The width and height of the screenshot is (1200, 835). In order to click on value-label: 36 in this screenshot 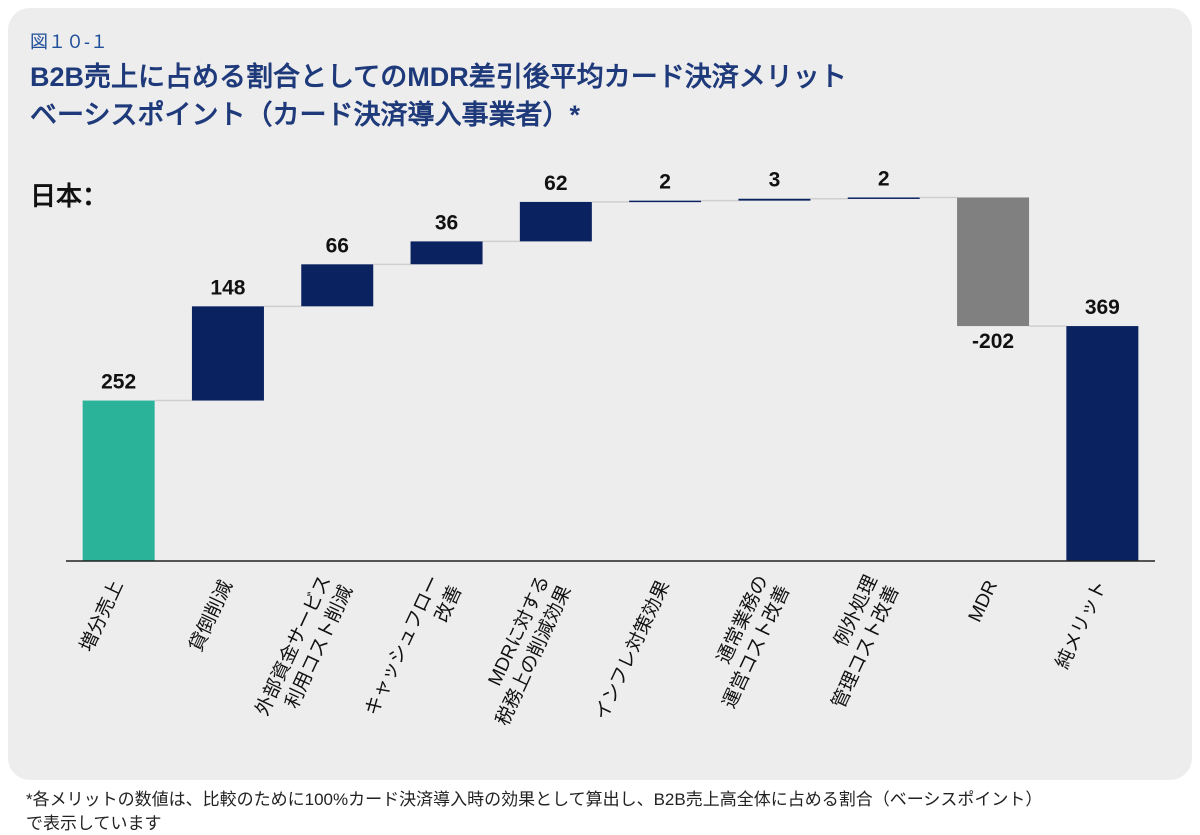, I will do `click(446, 222)`.